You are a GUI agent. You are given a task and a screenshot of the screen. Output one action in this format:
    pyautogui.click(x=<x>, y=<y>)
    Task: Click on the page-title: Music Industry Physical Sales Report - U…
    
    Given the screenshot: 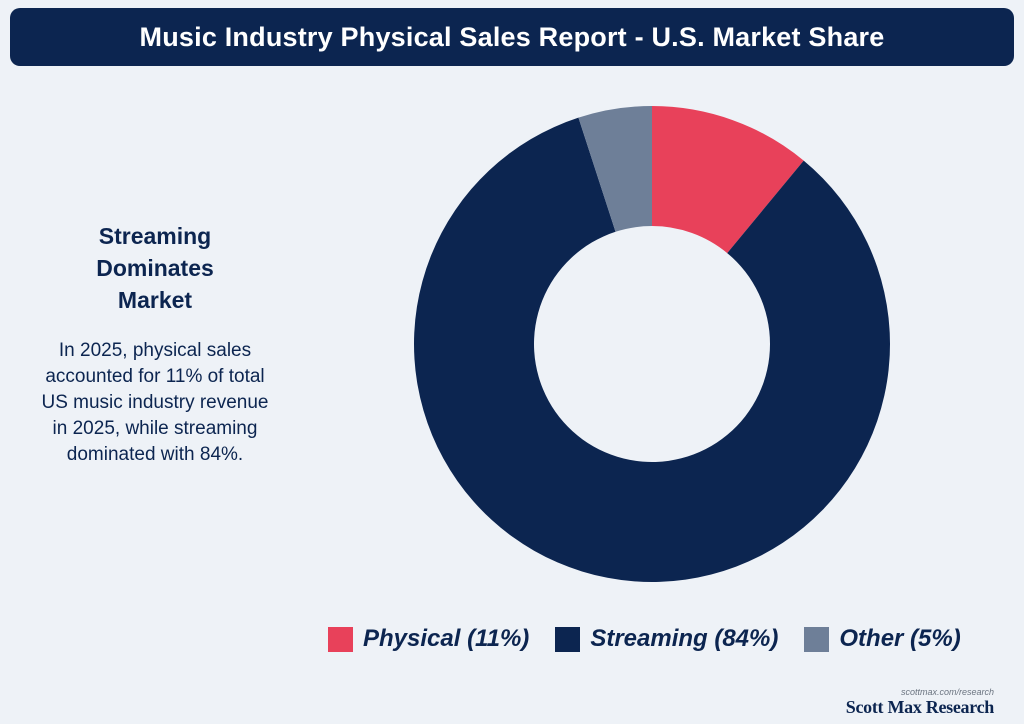 What is the action you would take?
    pyautogui.click(x=512, y=36)
    